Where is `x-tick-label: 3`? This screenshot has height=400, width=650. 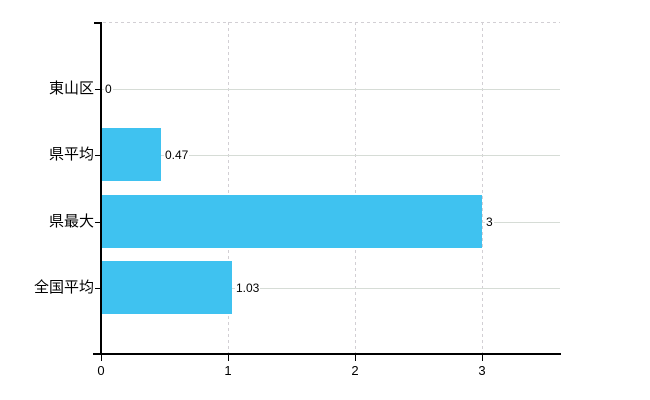
x-tick-label: 3 is located at coordinates (482, 370).